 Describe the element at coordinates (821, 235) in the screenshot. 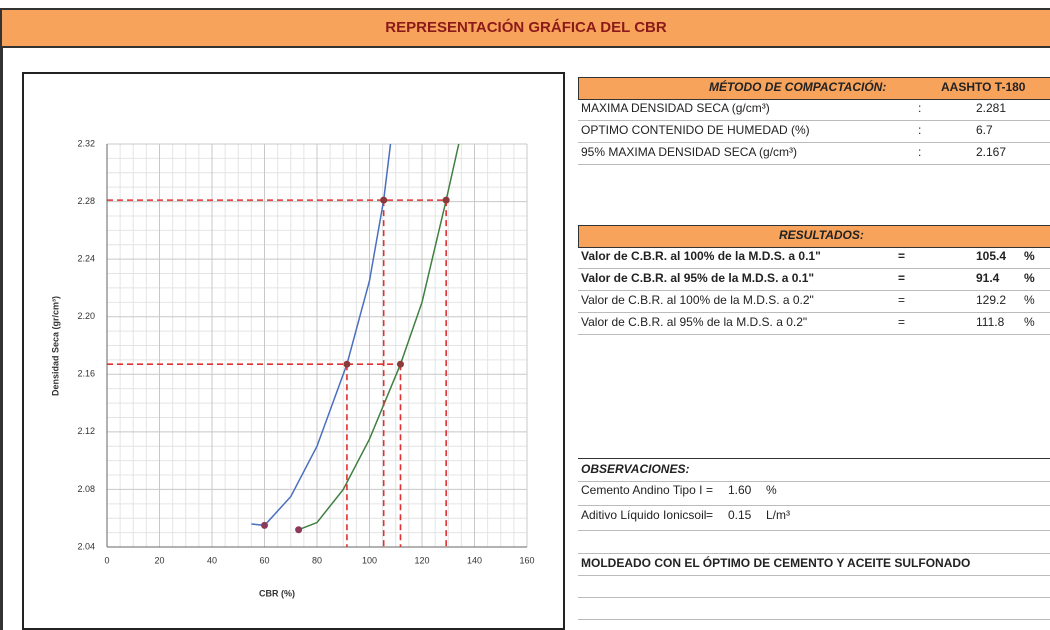

I see `heading: RESULTADOS:` at that location.